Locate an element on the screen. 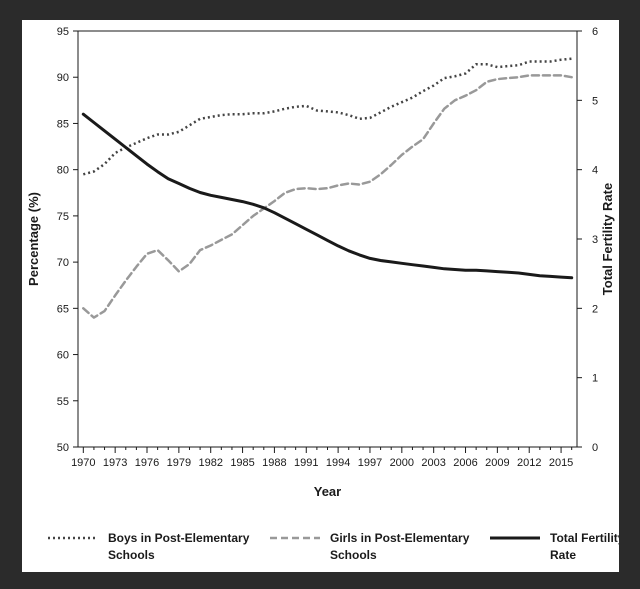 The width and height of the screenshot is (640, 589). y-right-tick-label: 5 is located at coordinates (595, 101).